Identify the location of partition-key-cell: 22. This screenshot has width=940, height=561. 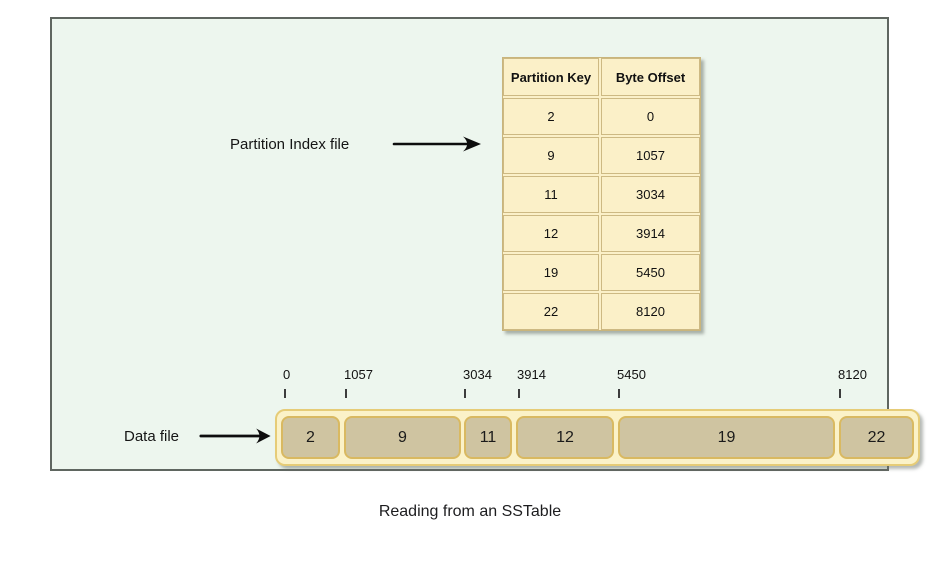
(551, 311).